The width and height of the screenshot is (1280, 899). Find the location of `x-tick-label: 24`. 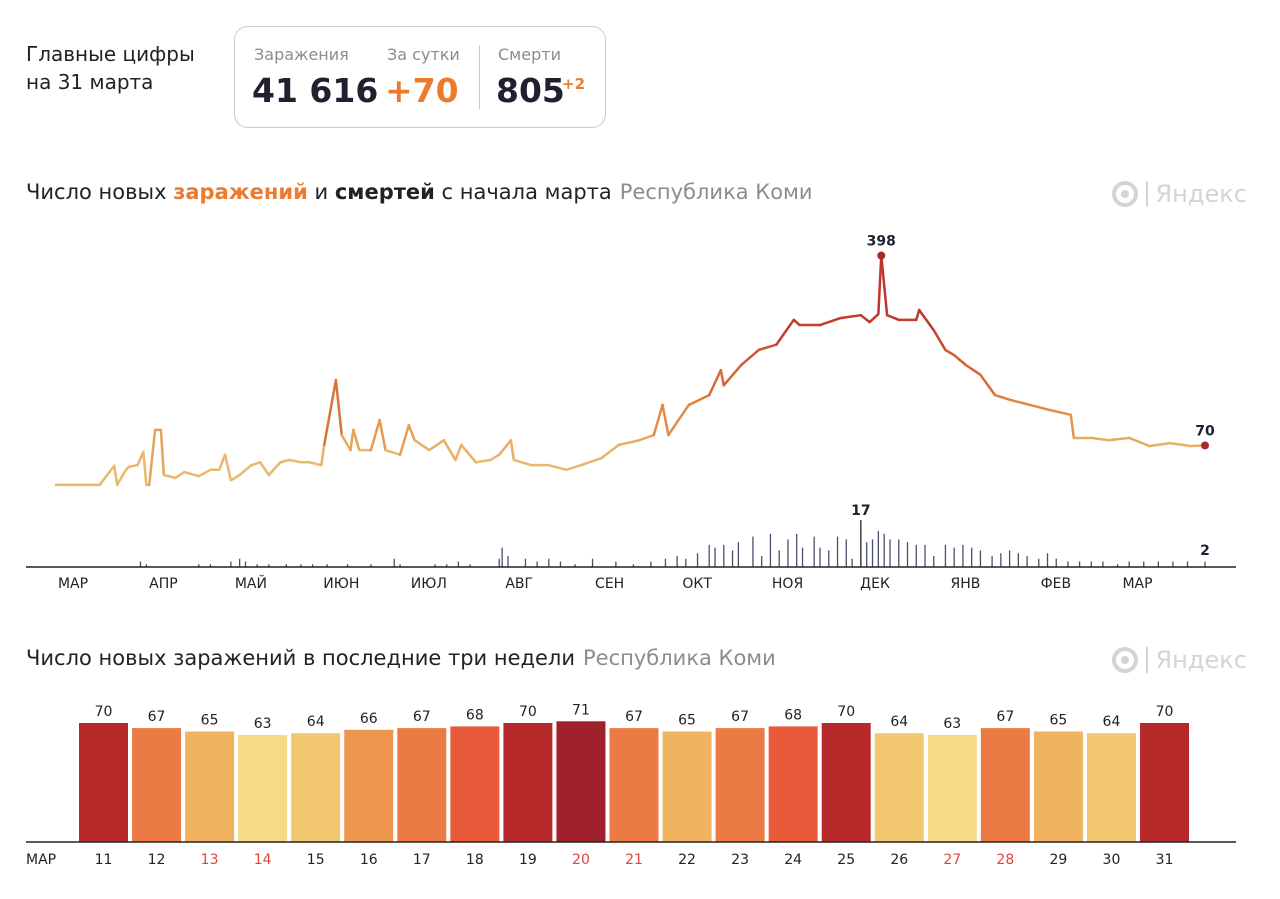

x-tick-label: 24 is located at coordinates (793, 860).